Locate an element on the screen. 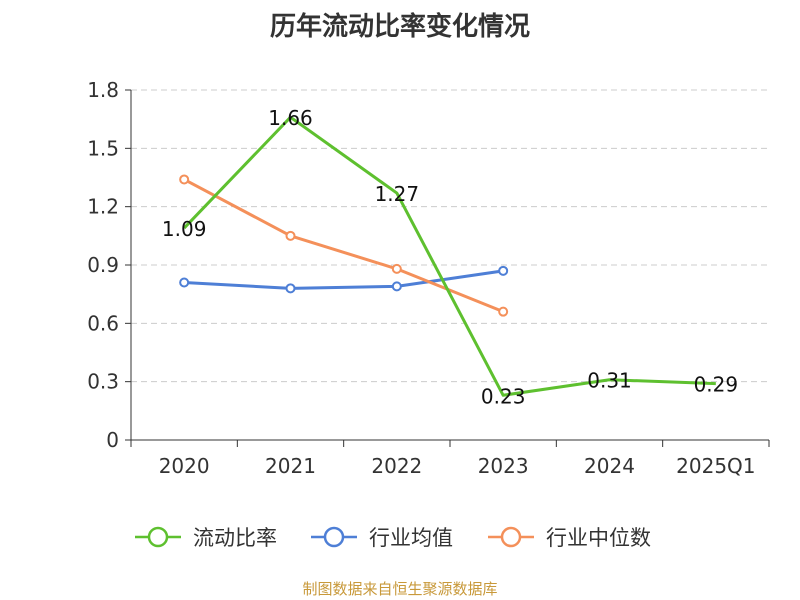  y-tick-label: 1.8 is located at coordinates (103, 90).